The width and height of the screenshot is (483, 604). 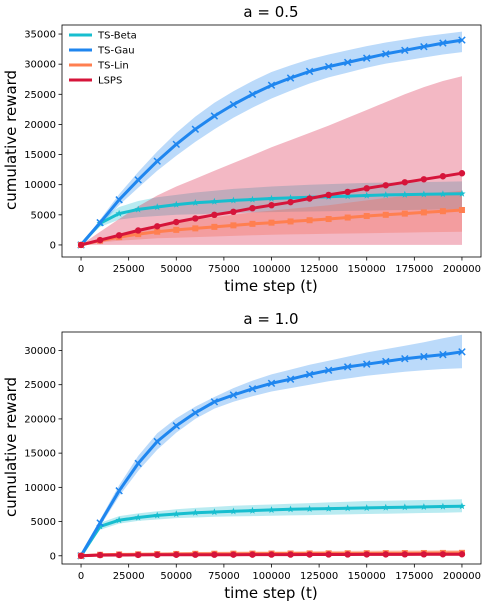 What do you see at coordinates (270, 12) in the screenshot?
I see `chart-title: a = 0.5` at bounding box center [270, 12].